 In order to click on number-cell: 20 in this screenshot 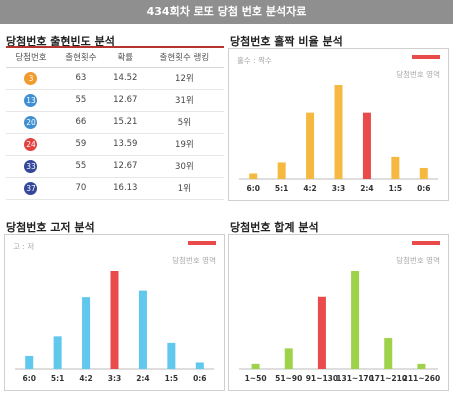, I will do `click(31, 122)`.